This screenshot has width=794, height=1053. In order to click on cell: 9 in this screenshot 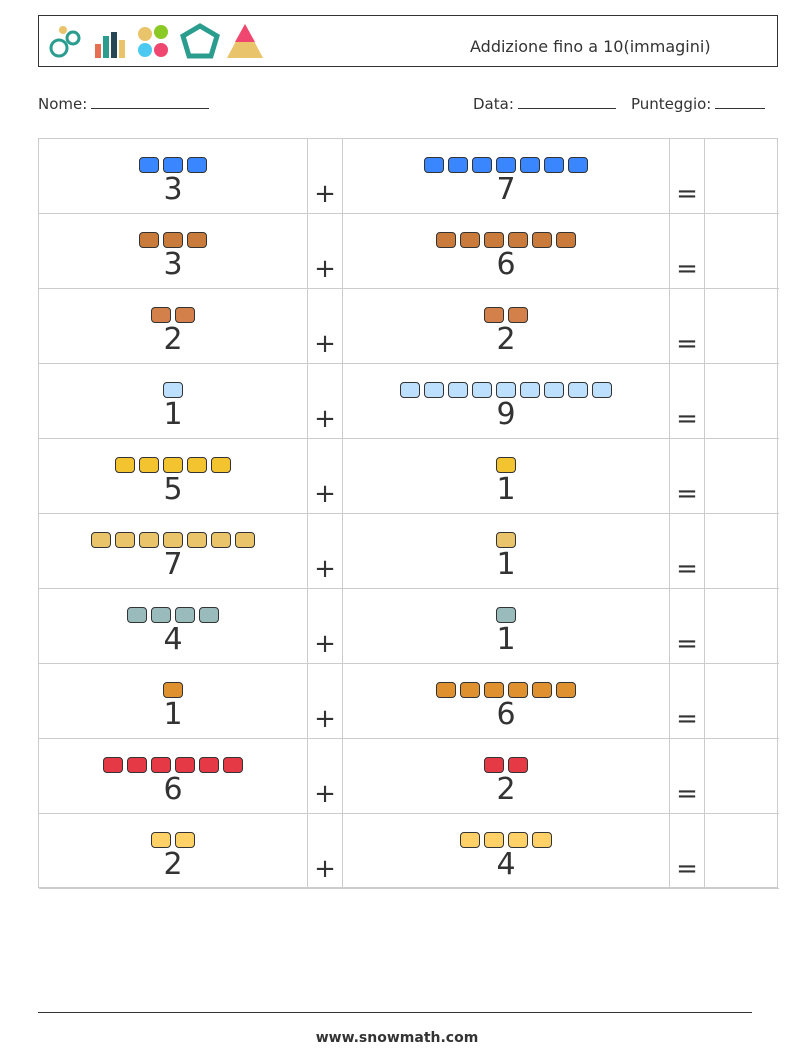, I will do `click(506, 401)`.